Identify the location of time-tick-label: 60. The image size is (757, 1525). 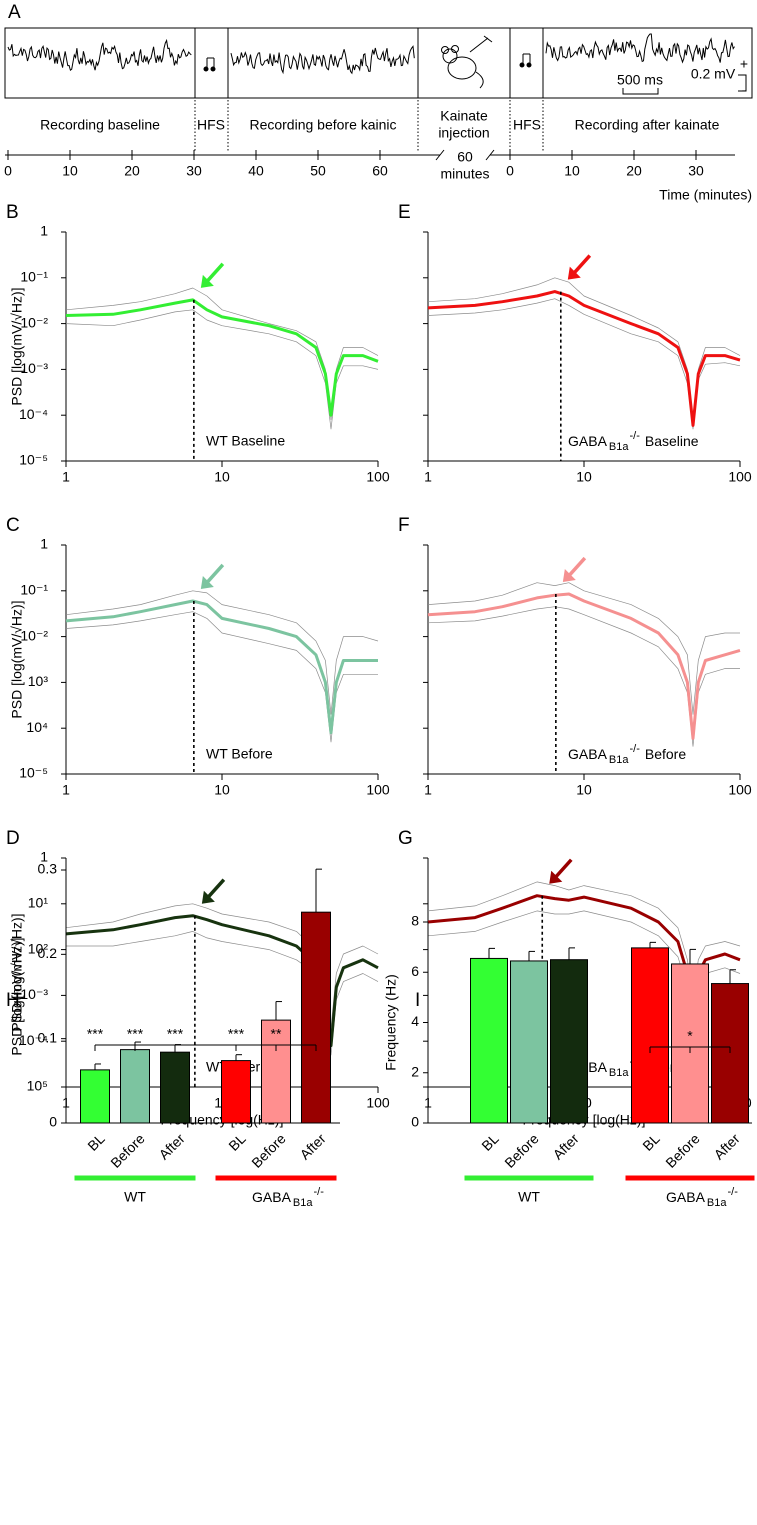
(380, 171).